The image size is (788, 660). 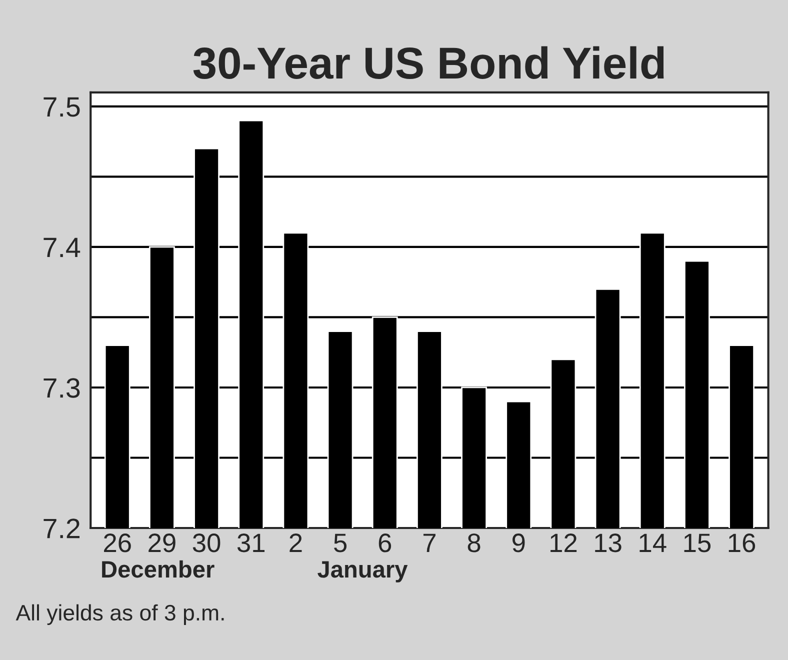 I want to click on y-tick-label: 7.3, so click(x=62, y=388).